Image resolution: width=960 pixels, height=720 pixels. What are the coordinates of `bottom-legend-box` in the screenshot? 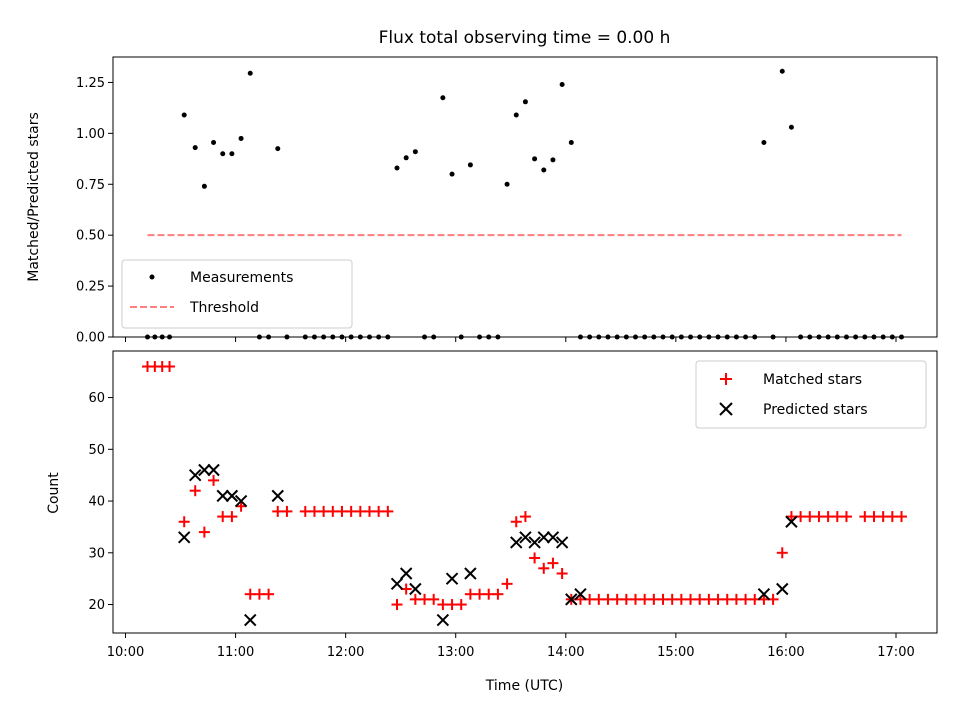 It's located at (811, 394).